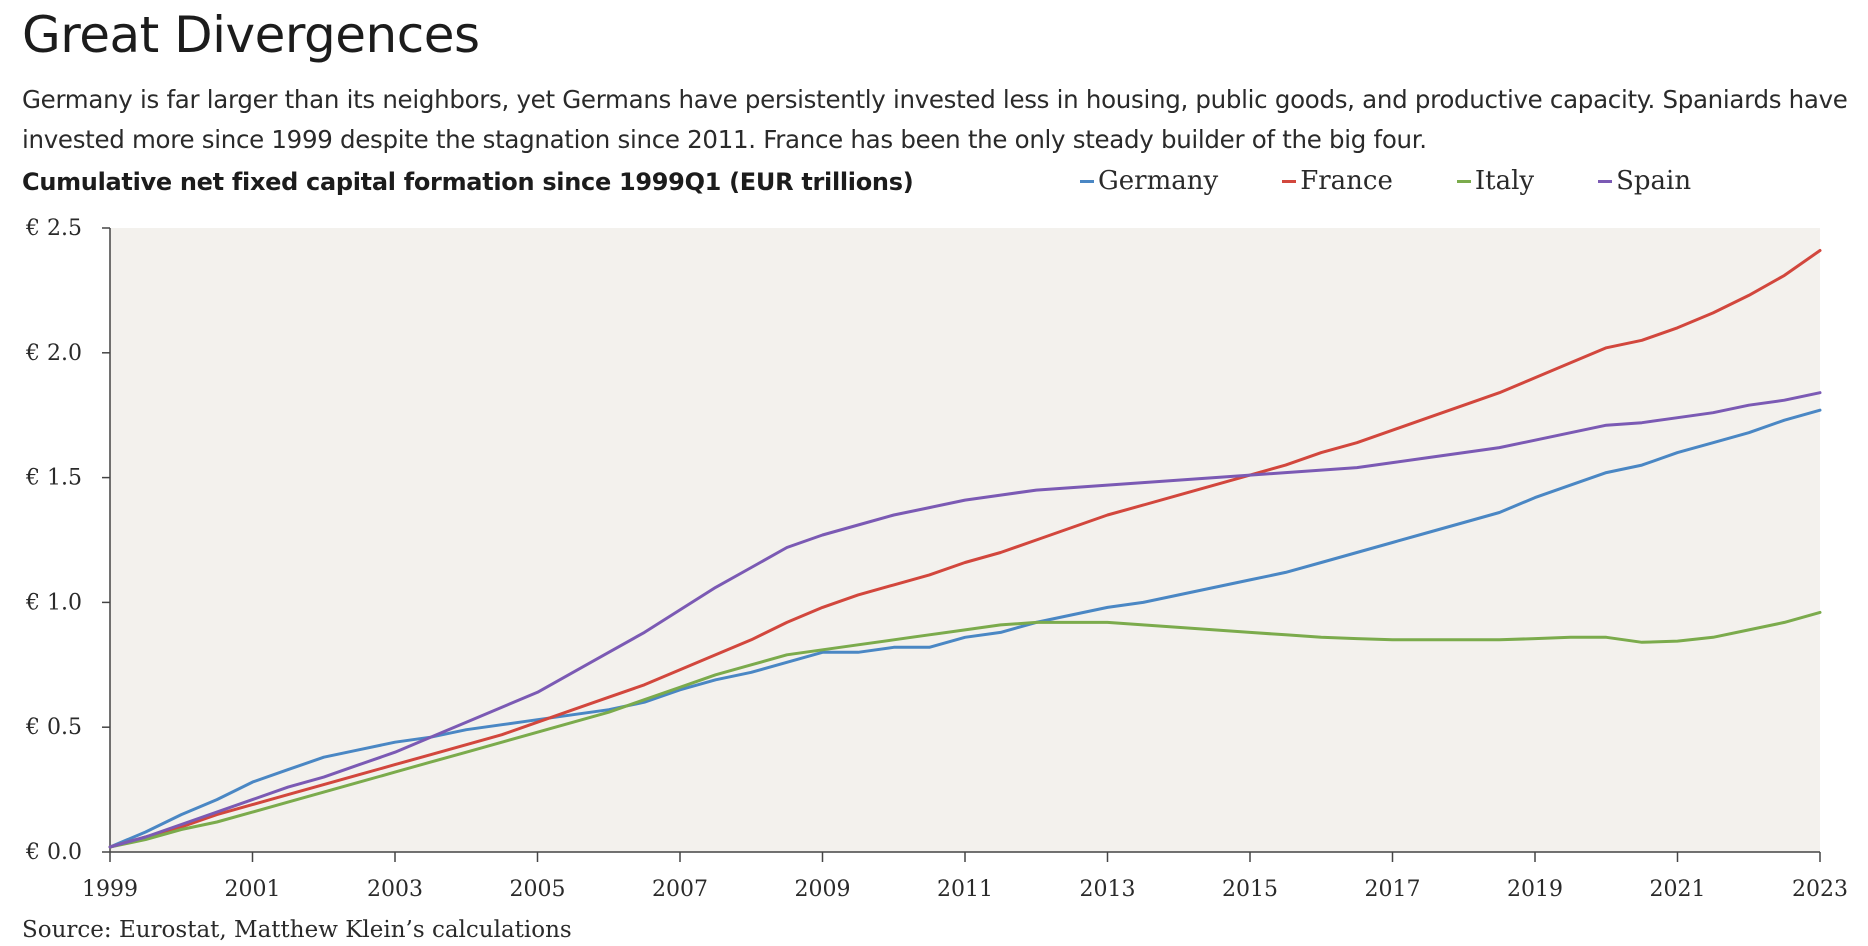 The width and height of the screenshot is (1868, 946). What do you see at coordinates (538, 889) in the screenshot?
I see `x-tick-label: 2005` at bounding box center [538, 889].